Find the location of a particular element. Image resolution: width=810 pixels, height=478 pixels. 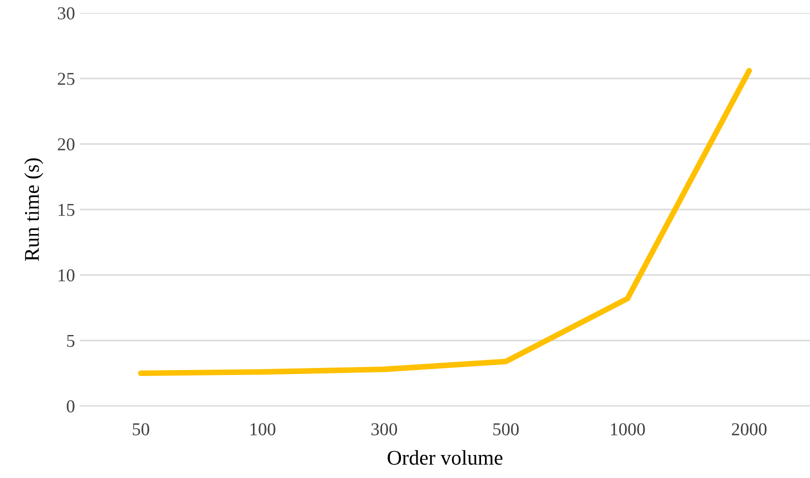

x-tick-label: 1000 is located at coordinates (628, 429).